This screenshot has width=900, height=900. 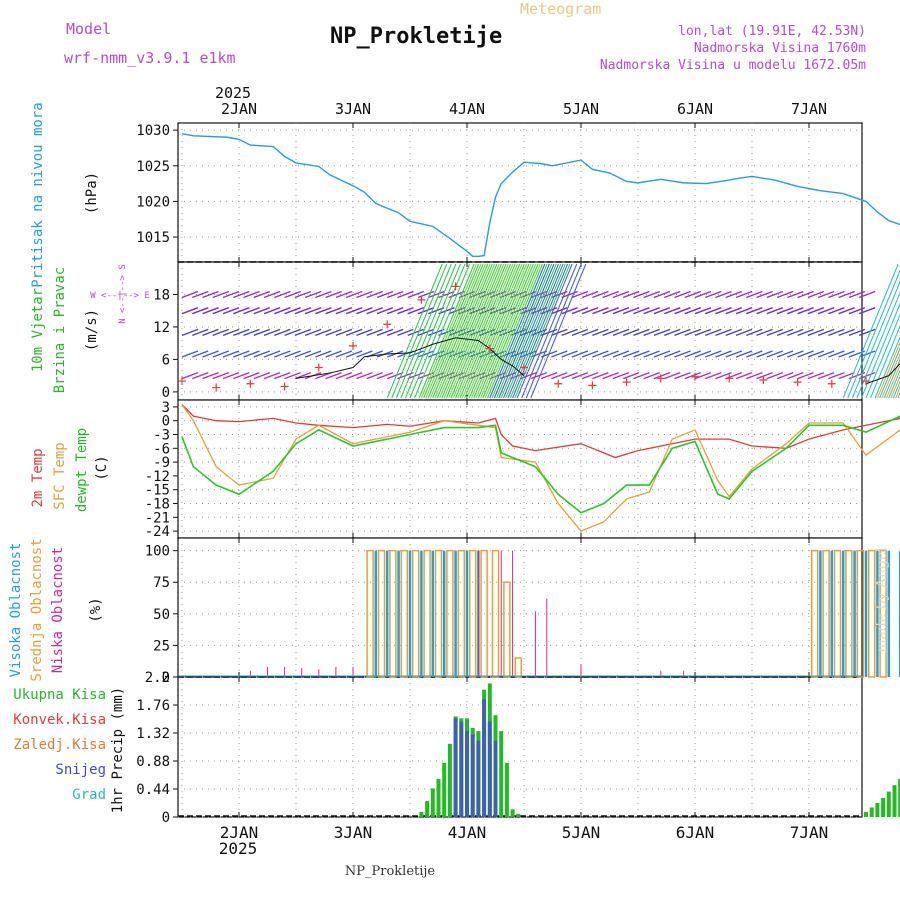 I want to click on y-tick-label: 1030, so click(x=153, y=131).